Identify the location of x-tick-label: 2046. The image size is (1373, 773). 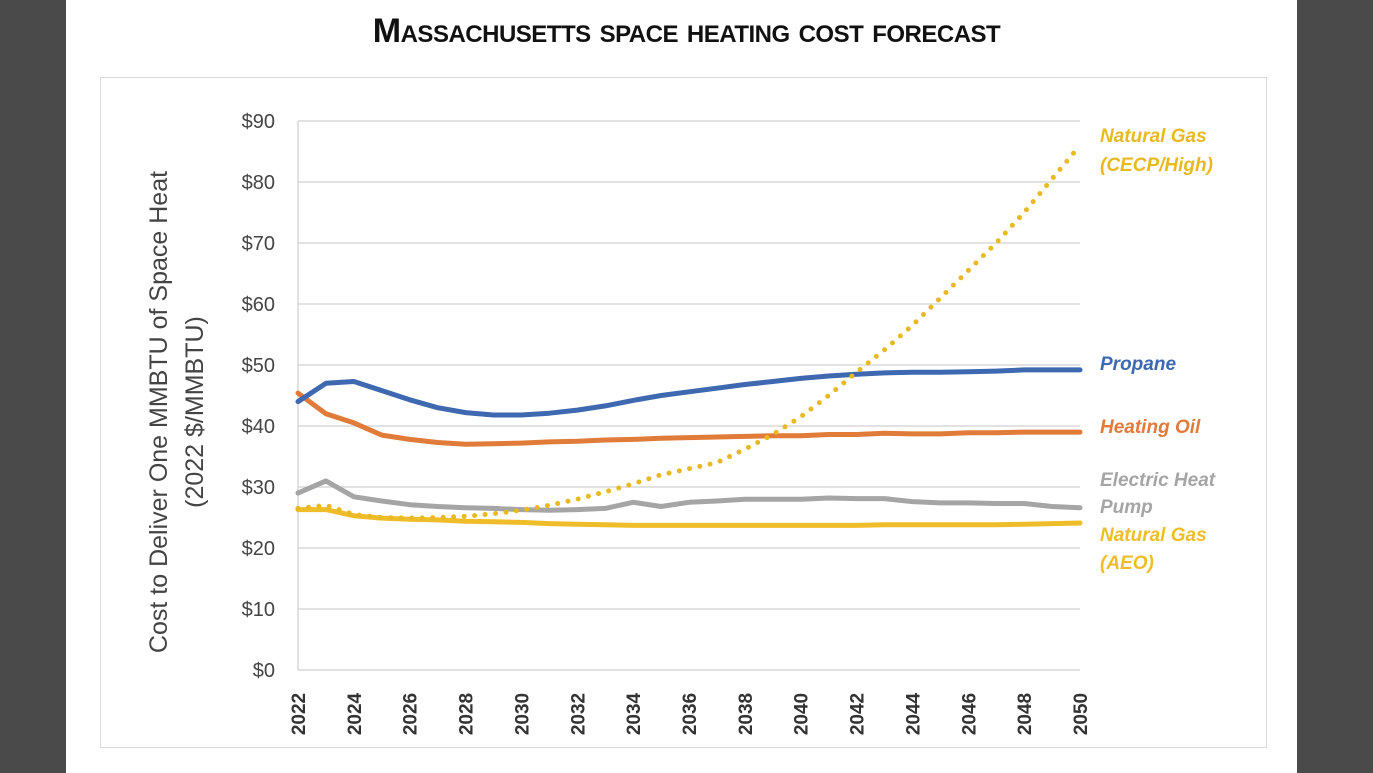
(969, 714).